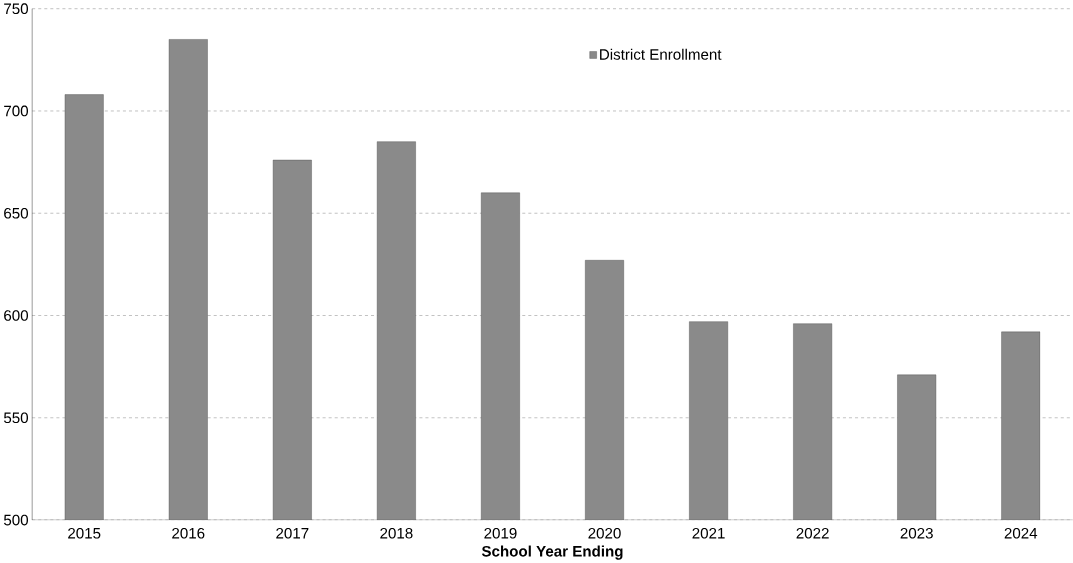  I want to click on y-tick-label: 700, so click(16, 111).